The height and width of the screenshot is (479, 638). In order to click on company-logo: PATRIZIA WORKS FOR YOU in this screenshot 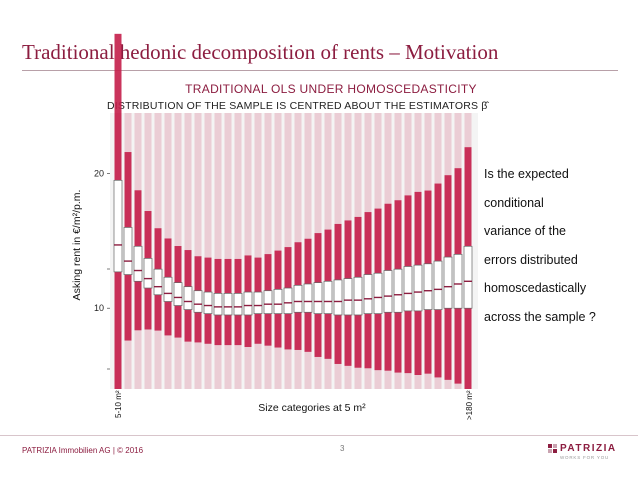, I will do `click(587, 454)`.